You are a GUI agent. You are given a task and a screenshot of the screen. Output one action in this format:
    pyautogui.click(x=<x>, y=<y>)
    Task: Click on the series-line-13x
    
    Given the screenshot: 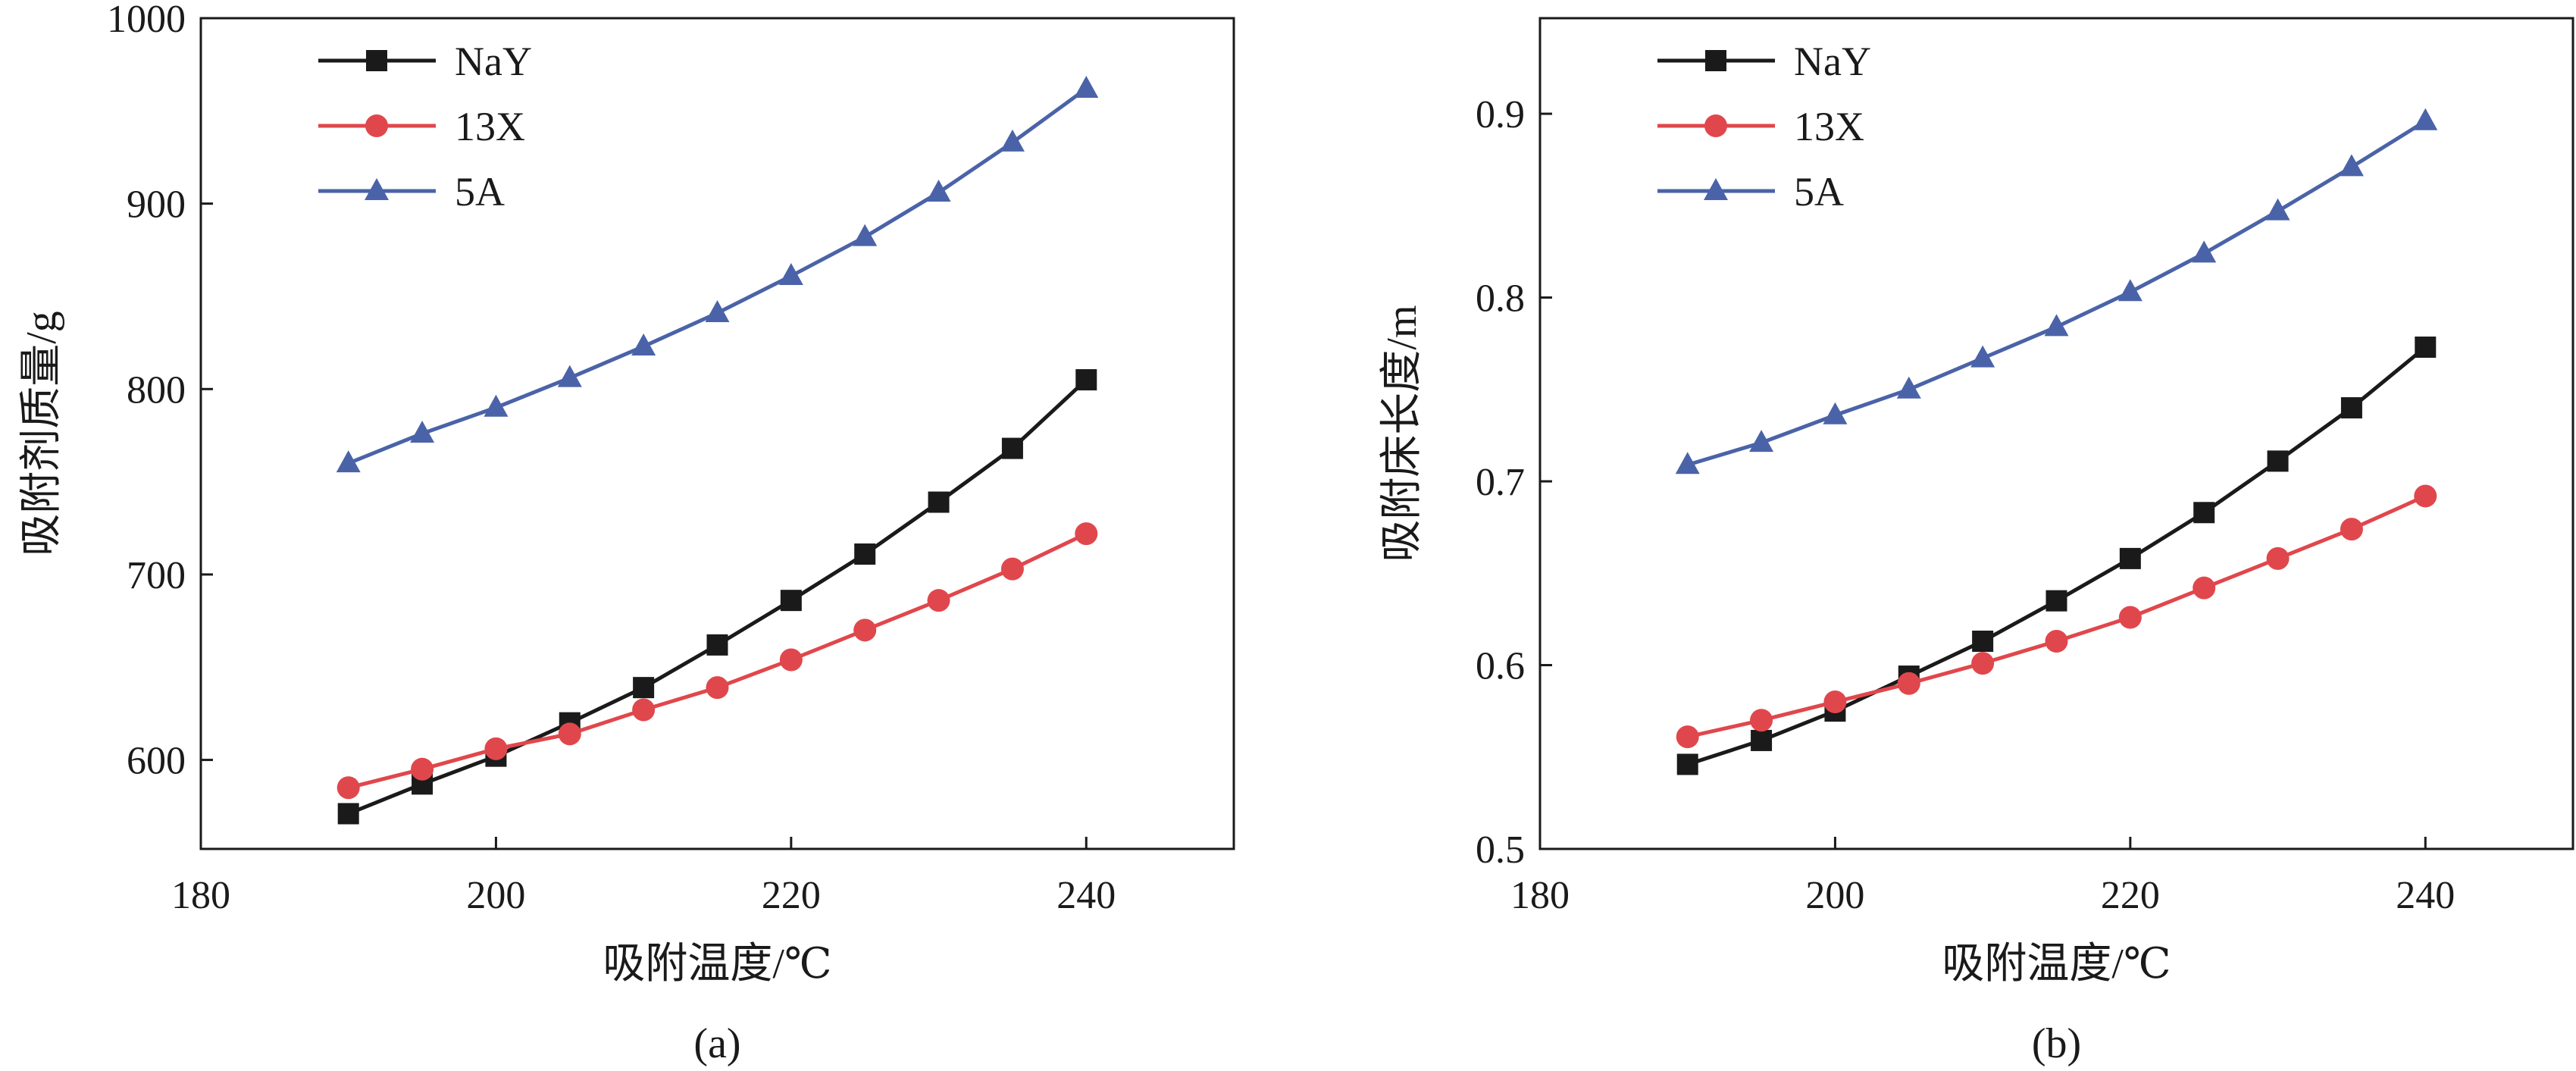 What is the action you would take?
    pyautogui.click(x=2057, y=616)
    